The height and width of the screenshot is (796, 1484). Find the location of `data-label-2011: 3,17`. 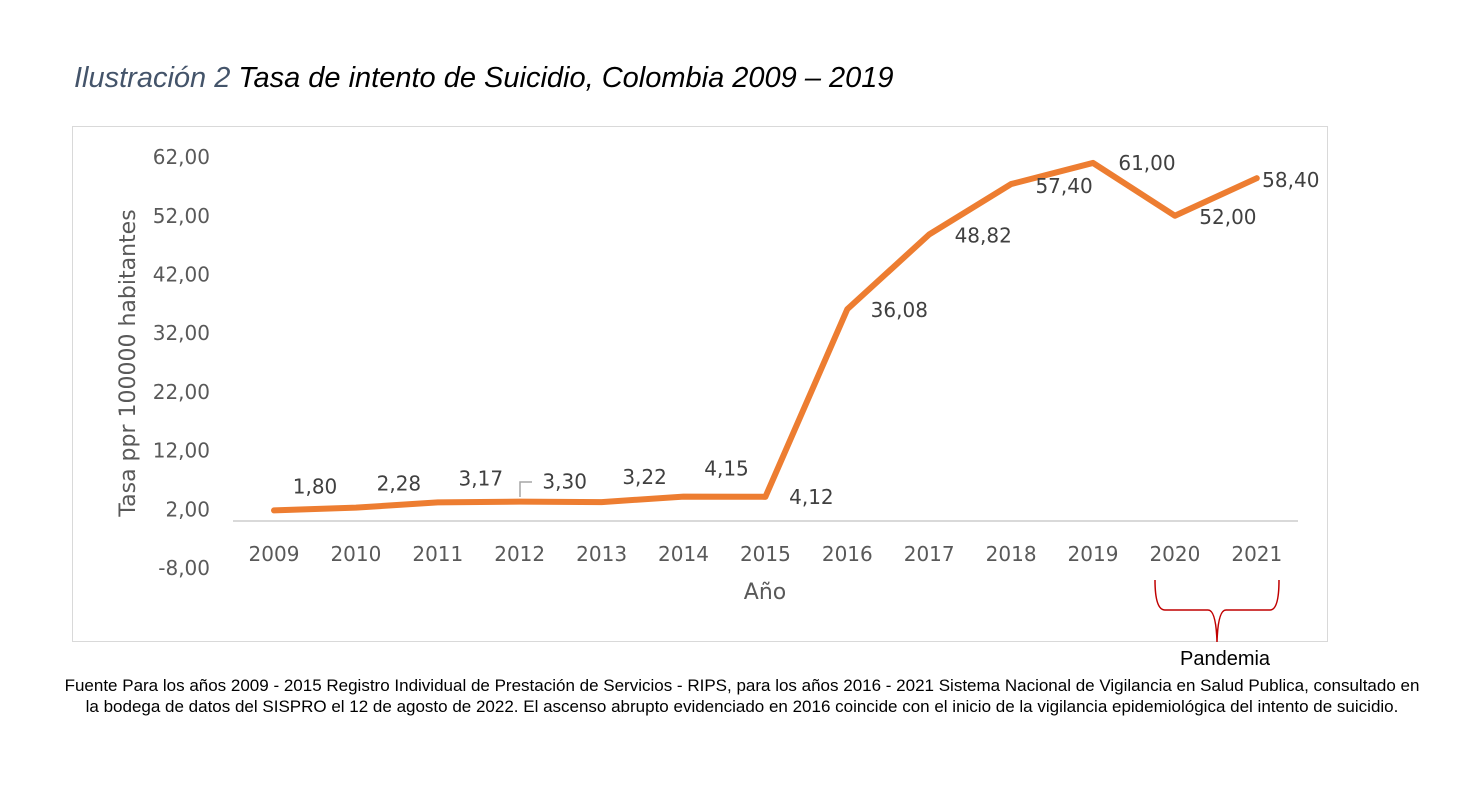

data-label-2011: 3,17 is located at coordinates (481, 478).